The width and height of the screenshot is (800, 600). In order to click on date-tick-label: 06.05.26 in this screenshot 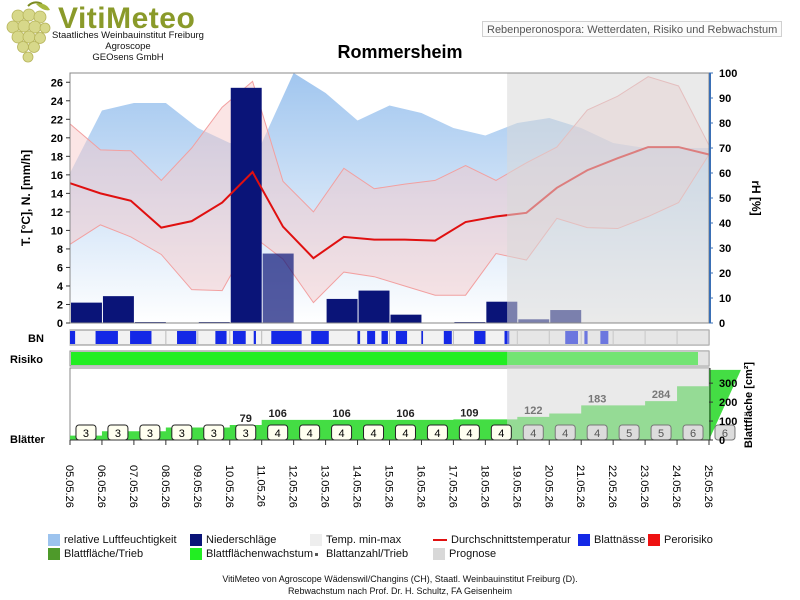, I will do `click(101, 486)`.